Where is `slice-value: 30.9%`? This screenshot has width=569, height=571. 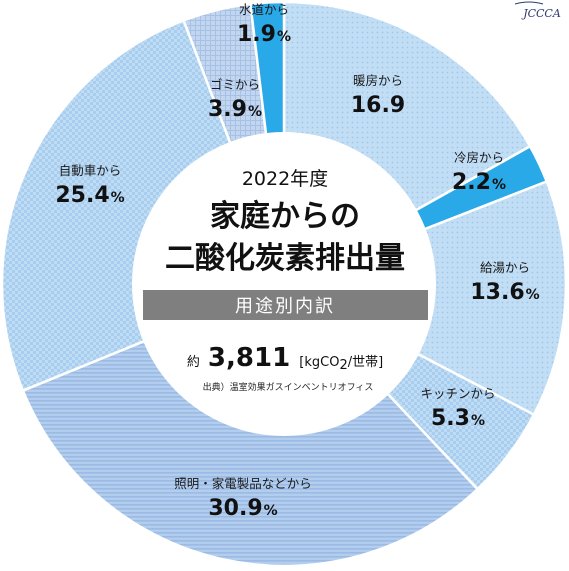 slice-value: 30.9% is located at coordinates (242, 508).